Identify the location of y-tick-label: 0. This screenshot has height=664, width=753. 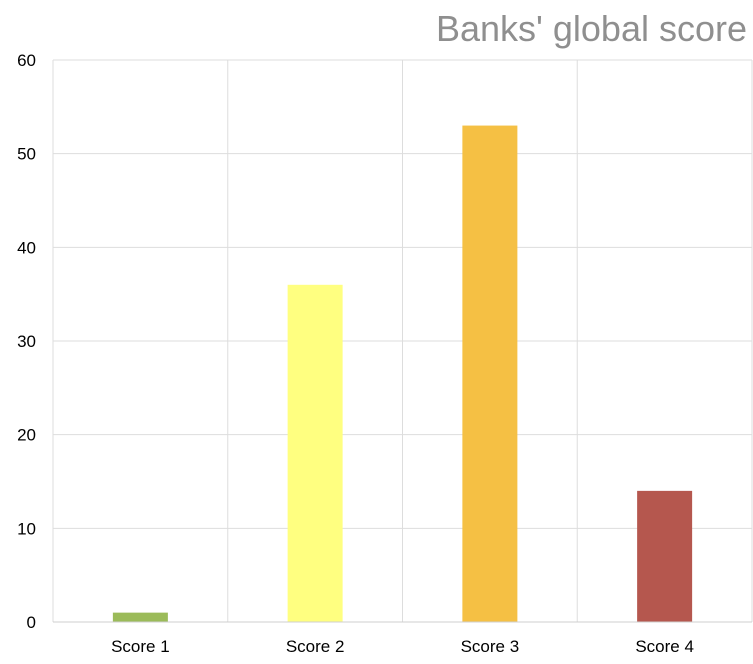
(31, 622).